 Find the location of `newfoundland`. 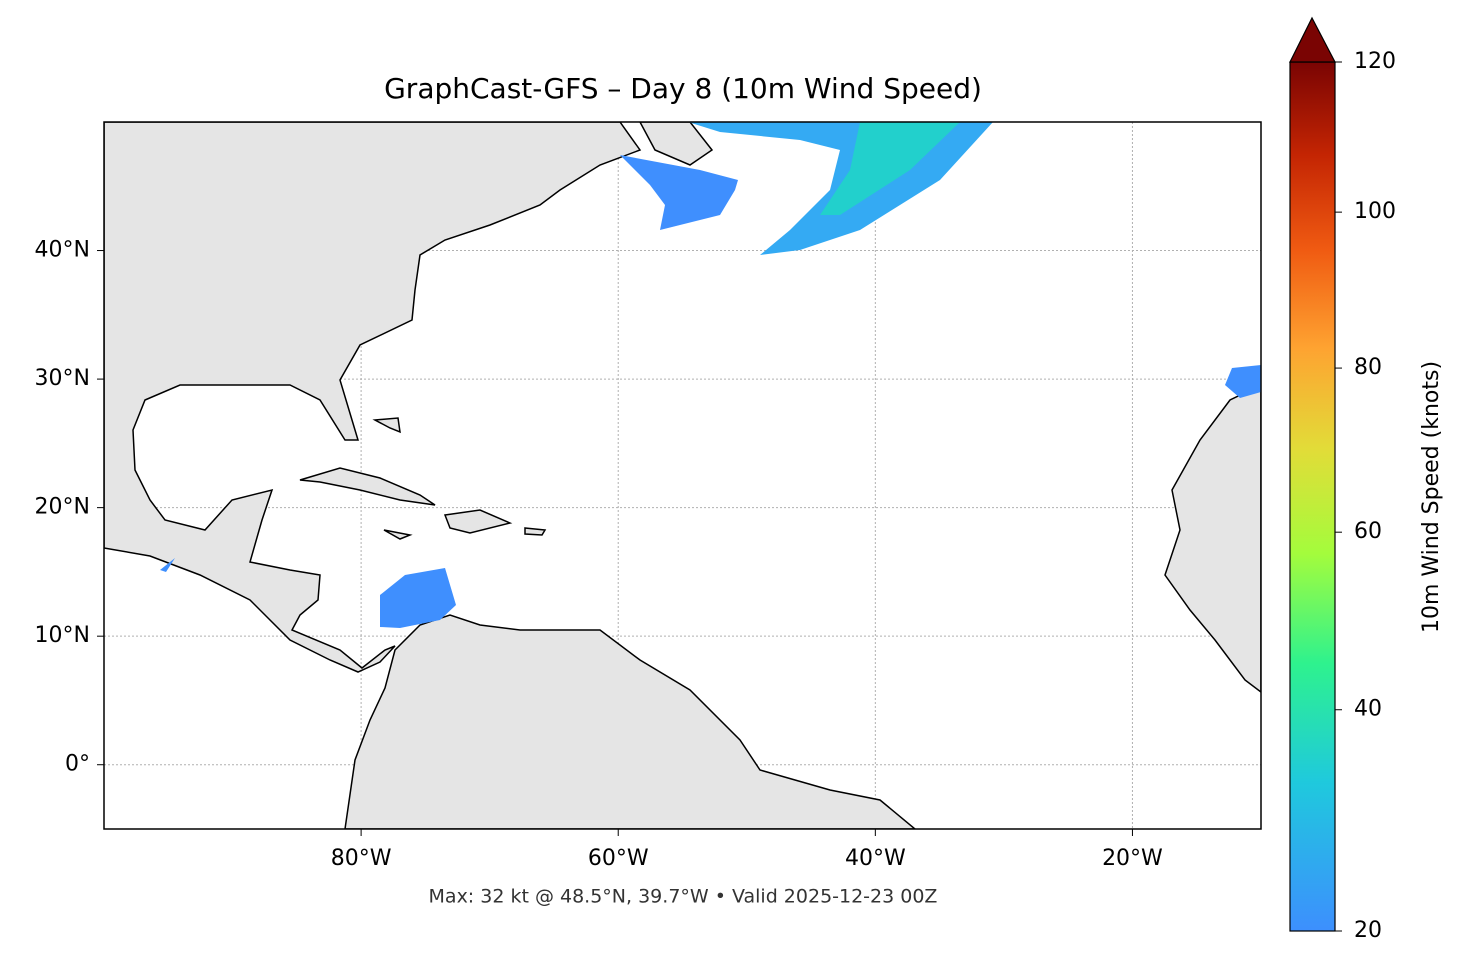

newfoundland is located at coordinates (676, 144).